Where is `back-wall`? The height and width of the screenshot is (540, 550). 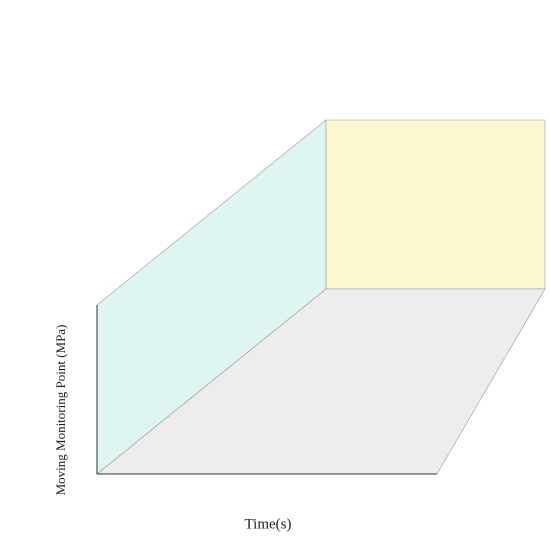
back-wall is located at coordinates (435, 204).